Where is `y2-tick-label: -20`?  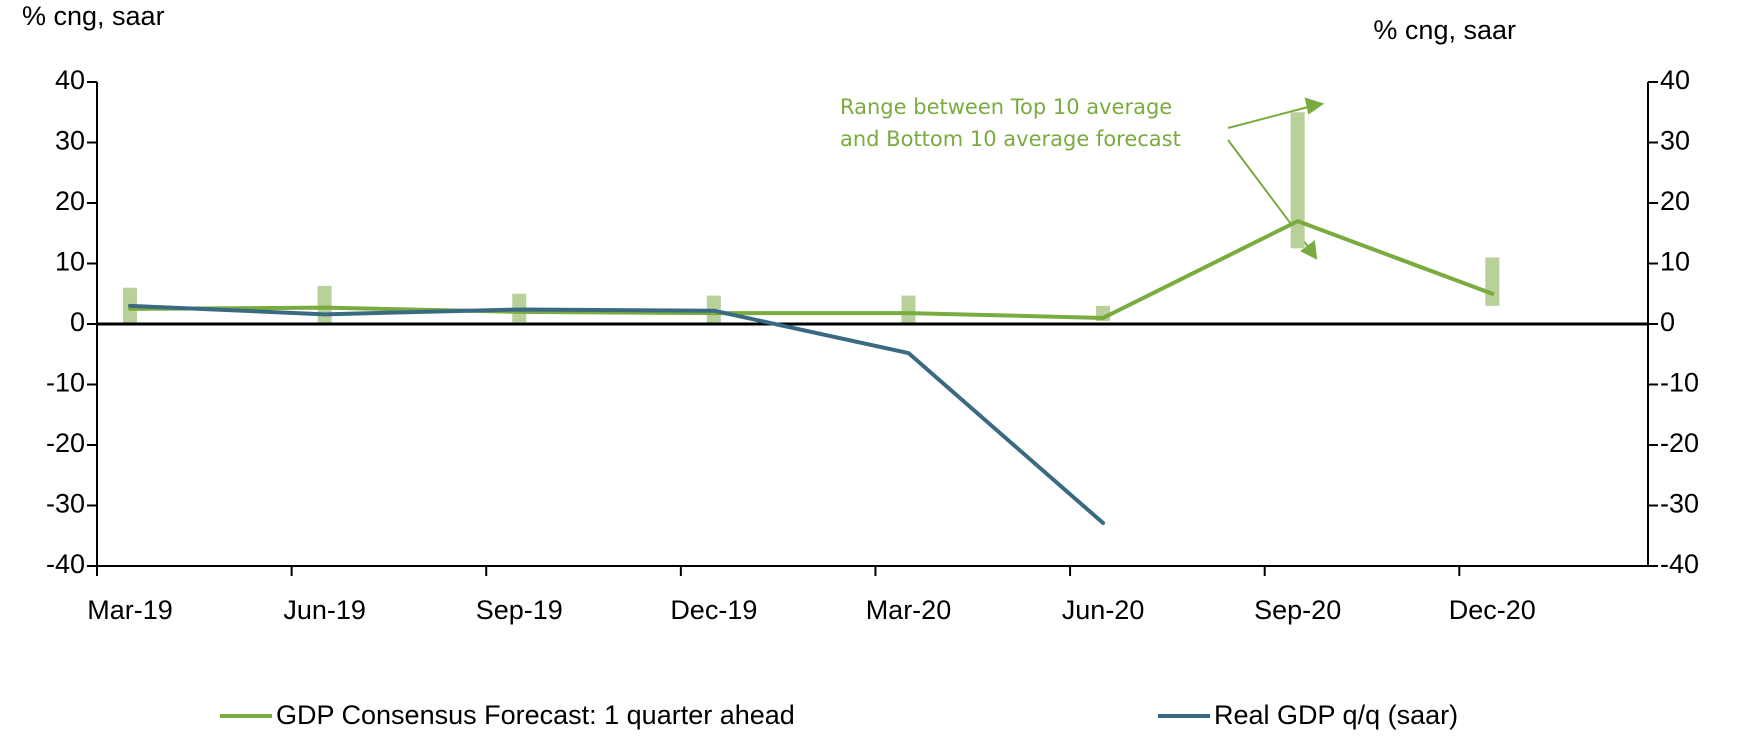 y2-tick-label: -20 is located at coordinates (1679, 443).